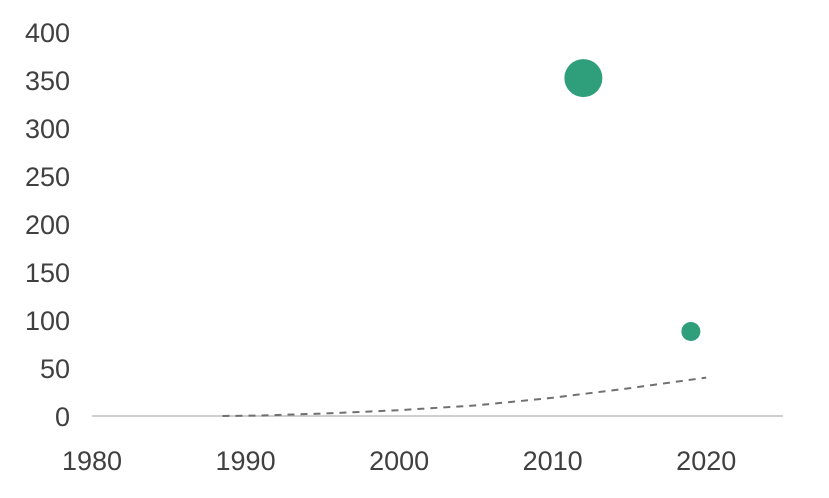  I want to click on y-tick-label: 100, so click(47, 321).